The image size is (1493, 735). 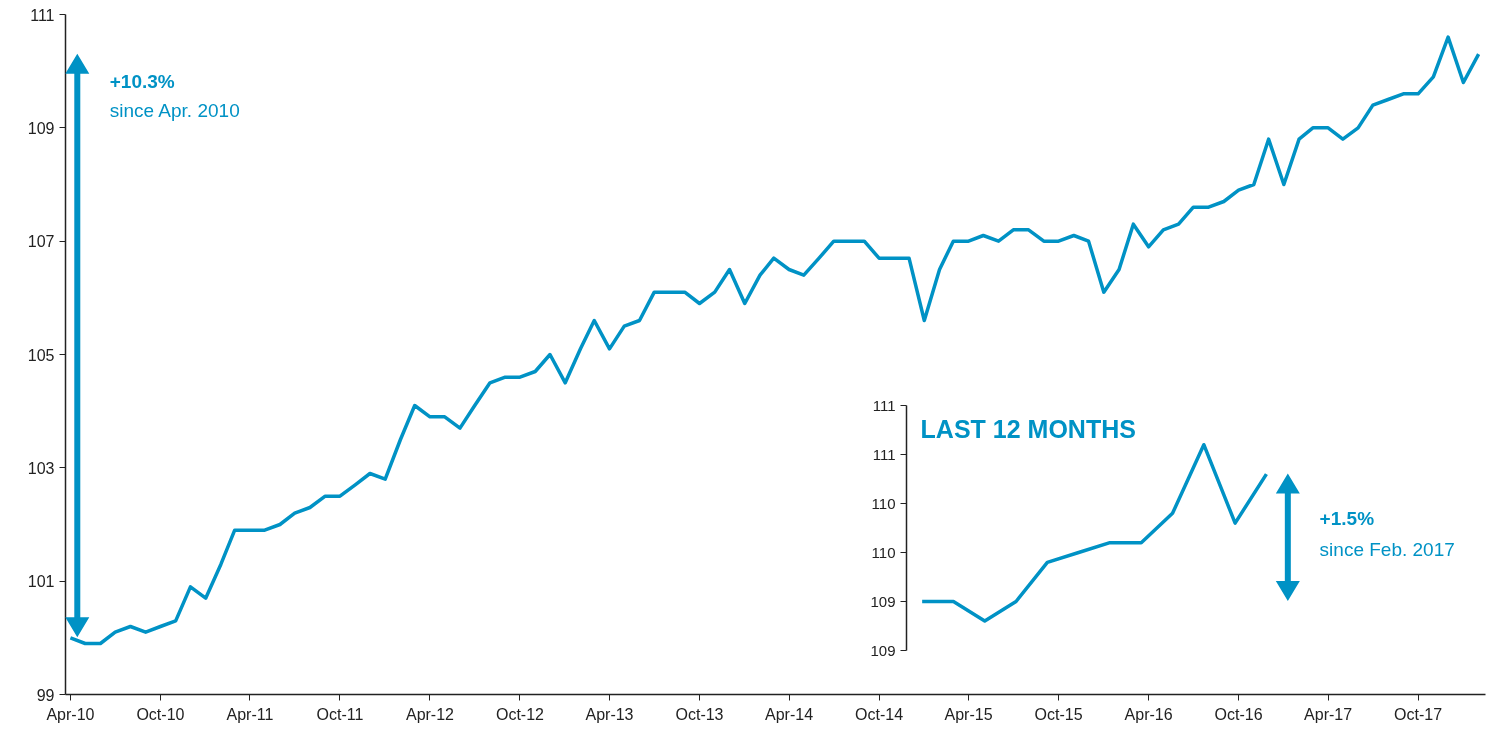 What do you see at coordinates (41, 468) in the screenshot?
I see `y-tick-label: 103` at bounding box center [41, 468].